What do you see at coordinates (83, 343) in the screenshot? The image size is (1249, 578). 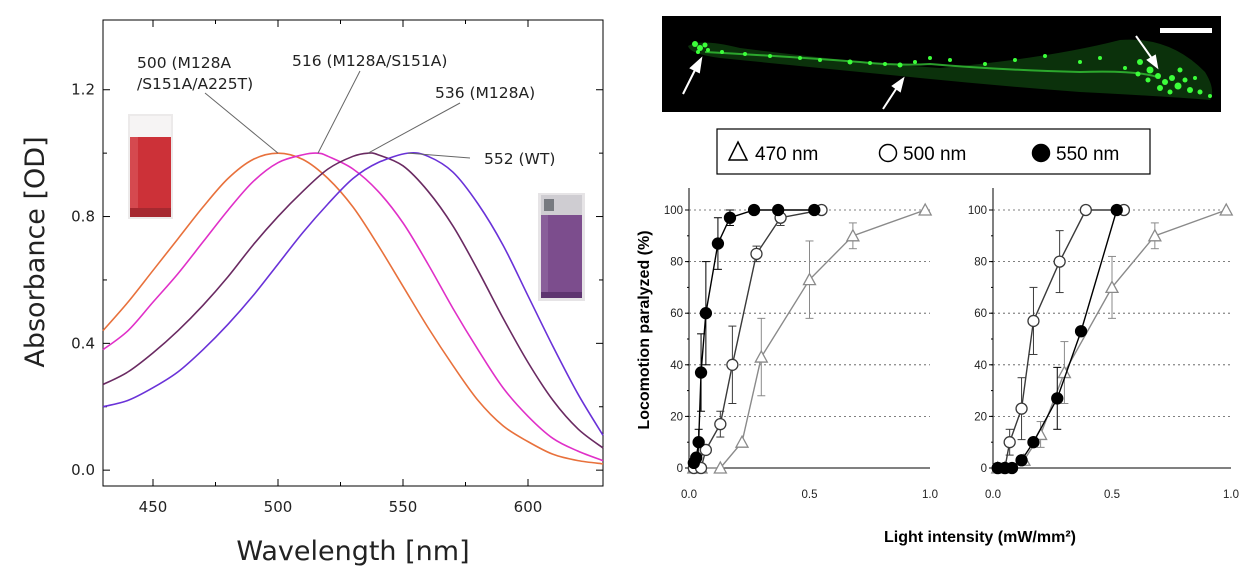 I see `y-tick-label: 0.4` at bounding box center [83, 343].